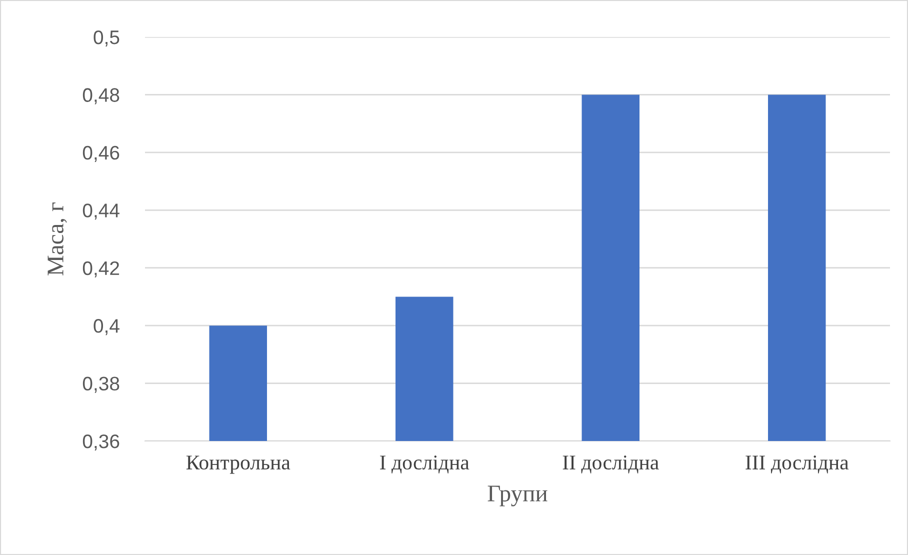 Image resolution: width=908 pixels, height=555 pixels. I want to click on y-tick-label: 0,48, so click(101, 96).